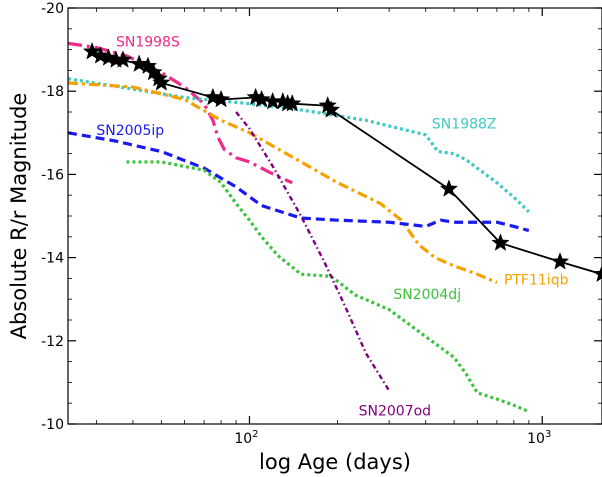 The height and width of the screenshot is (477, 602). What do you see at coordinates (52, 259) in the screenshot?
I see `y-tick-label: -14` at bounding box center [52, 259].